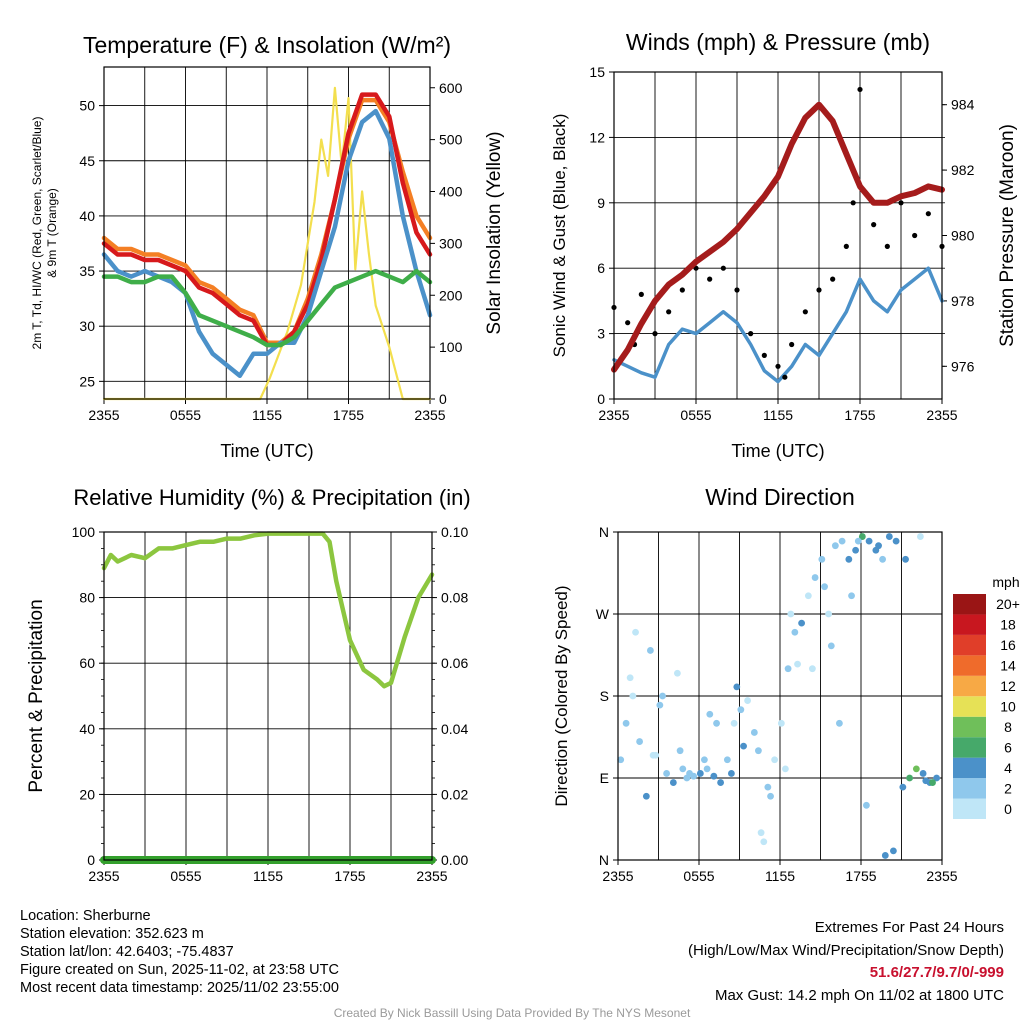 The height and width of the screenshot is (1024, 1024). I want to click on precip-y2tick-label: 0.00, so click(454, 860).